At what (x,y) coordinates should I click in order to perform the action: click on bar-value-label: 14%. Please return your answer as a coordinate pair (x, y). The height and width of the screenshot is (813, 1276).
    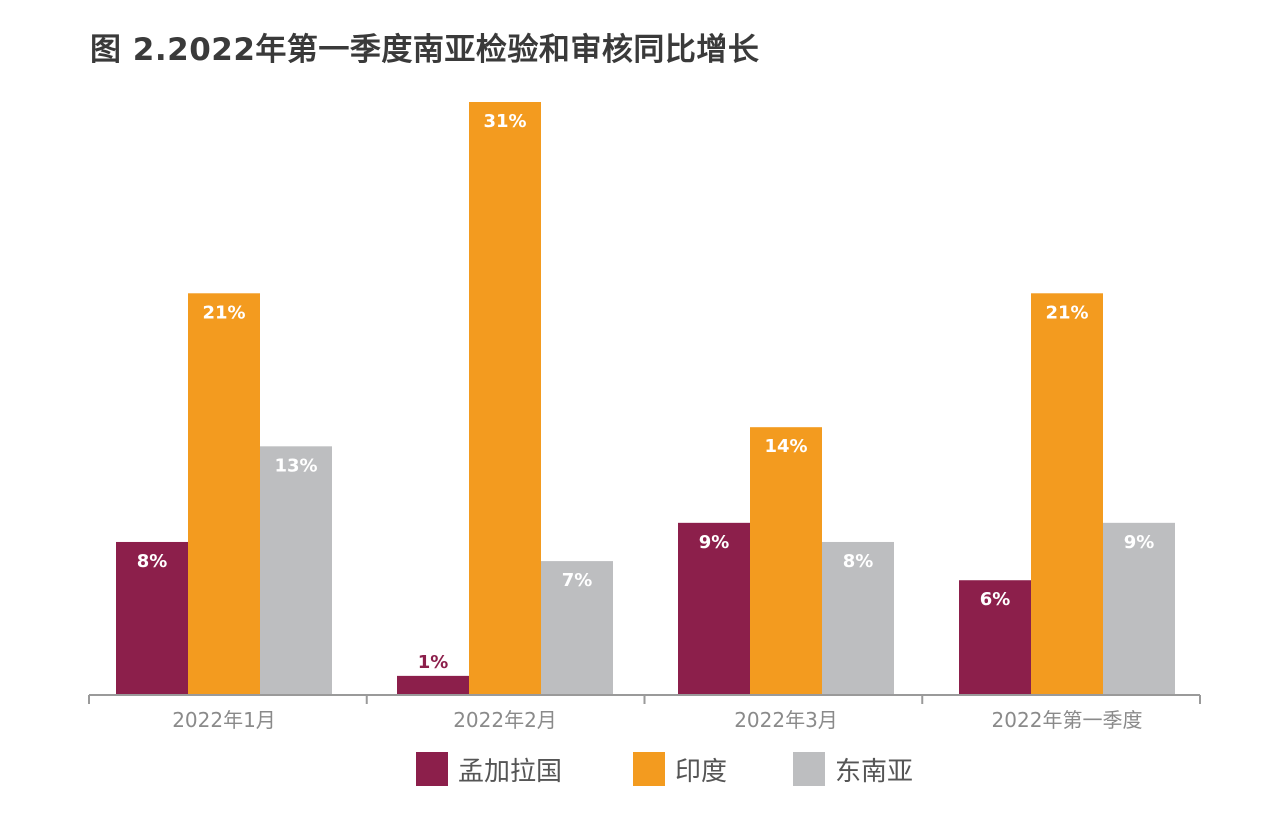
    Looking at the image, I should click on (785, 446).